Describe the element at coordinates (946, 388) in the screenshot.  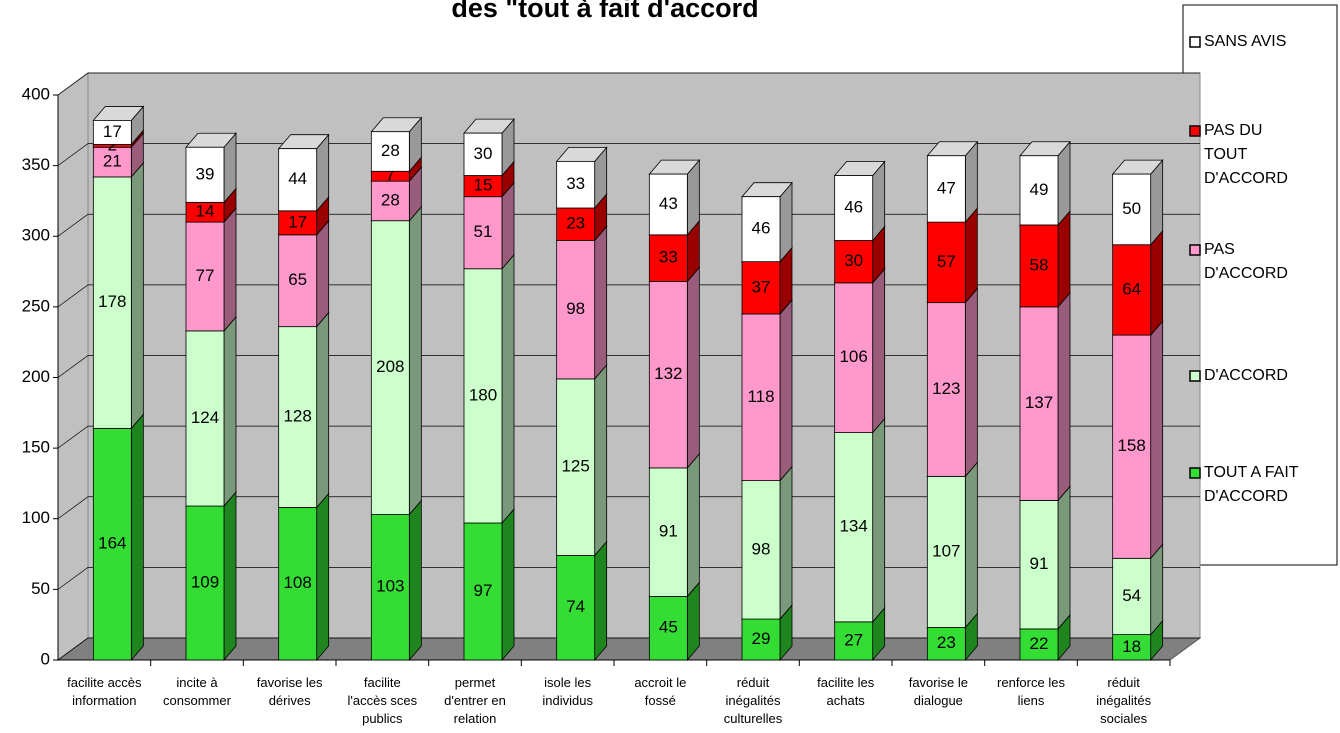
I see `value-label: 123` at that location.